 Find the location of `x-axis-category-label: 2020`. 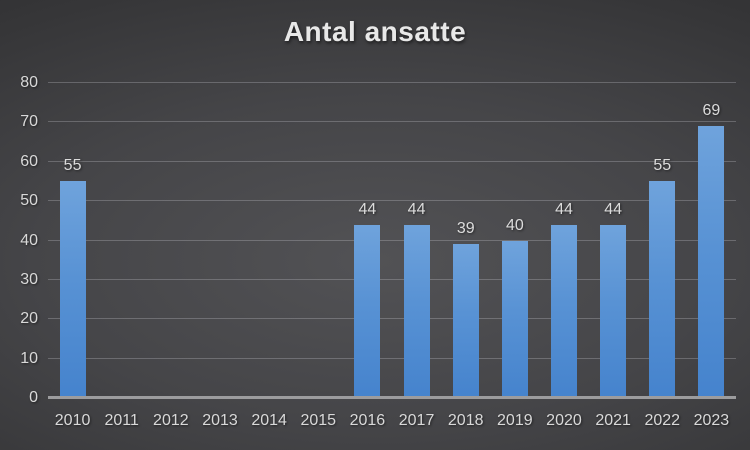

x-axis-category-label: 2020 is located at coordinates (564, 420).